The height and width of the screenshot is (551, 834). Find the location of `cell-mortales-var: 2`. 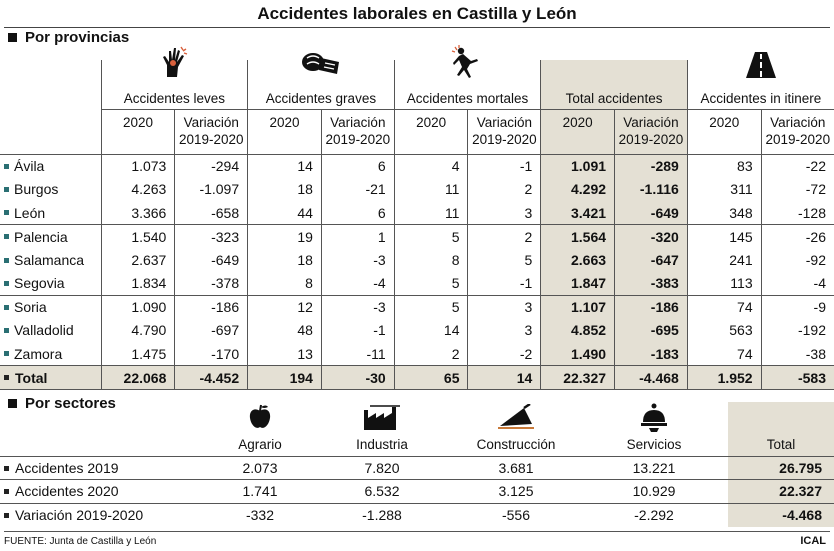

cell-mortales-var: 2 is located at coordinates (504, 189).